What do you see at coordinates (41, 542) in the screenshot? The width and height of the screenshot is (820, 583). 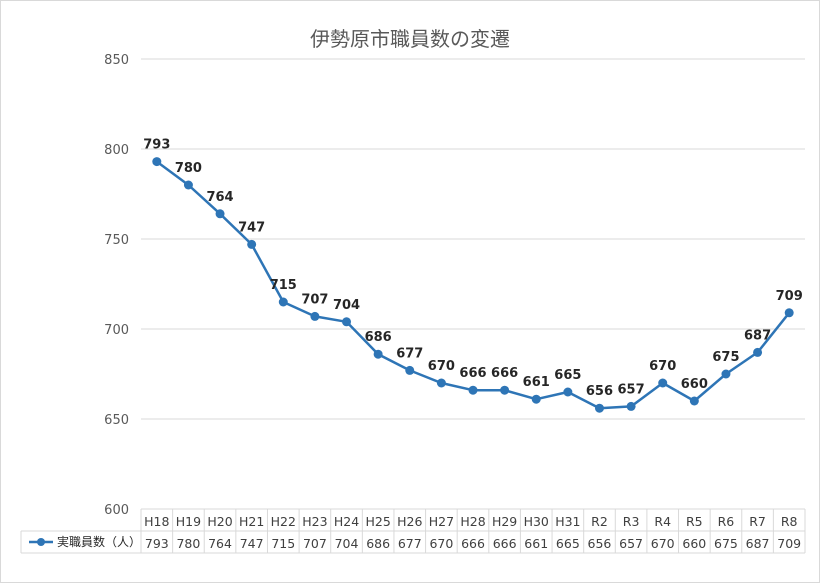 I see `legend-marker` at bounding box center [41, 542].